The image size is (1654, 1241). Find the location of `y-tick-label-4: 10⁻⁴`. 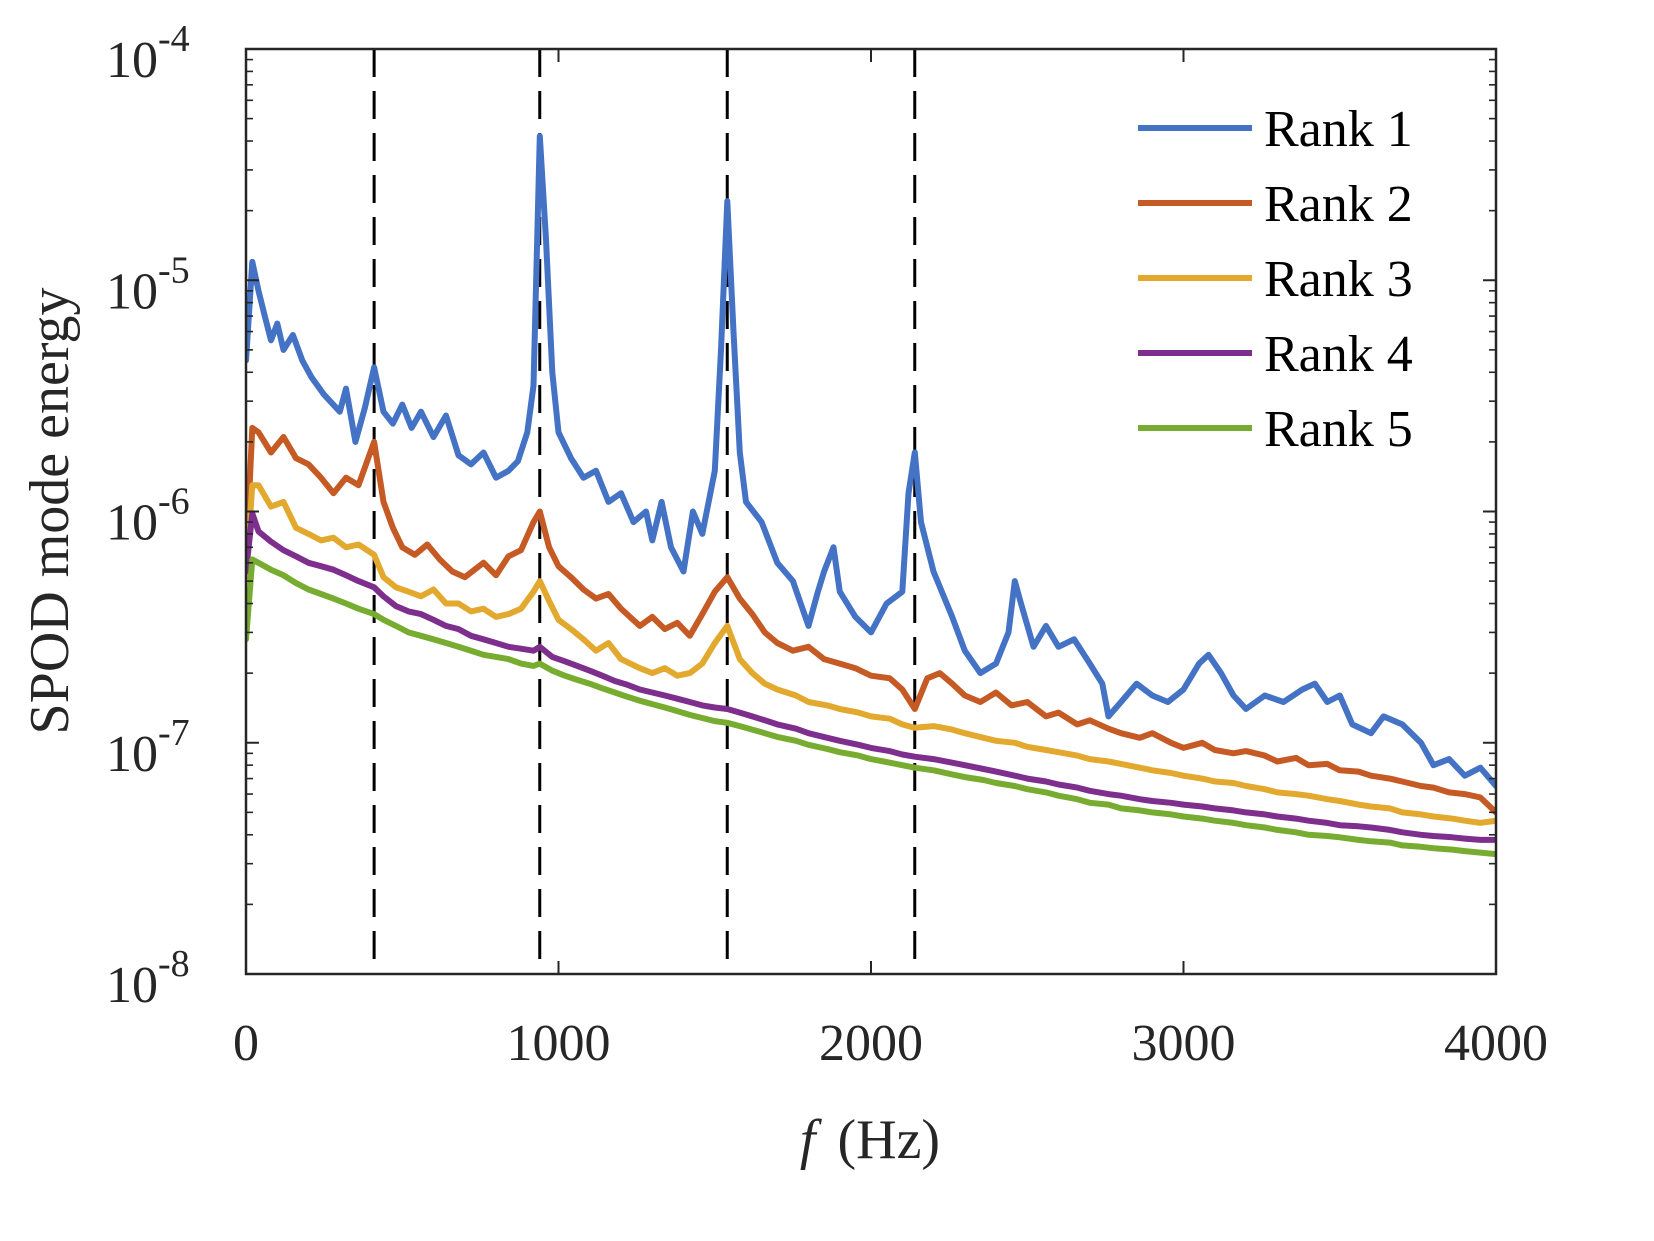

y-tick-label-4: 10⁻⁴ is located at coordinates (148, 53).